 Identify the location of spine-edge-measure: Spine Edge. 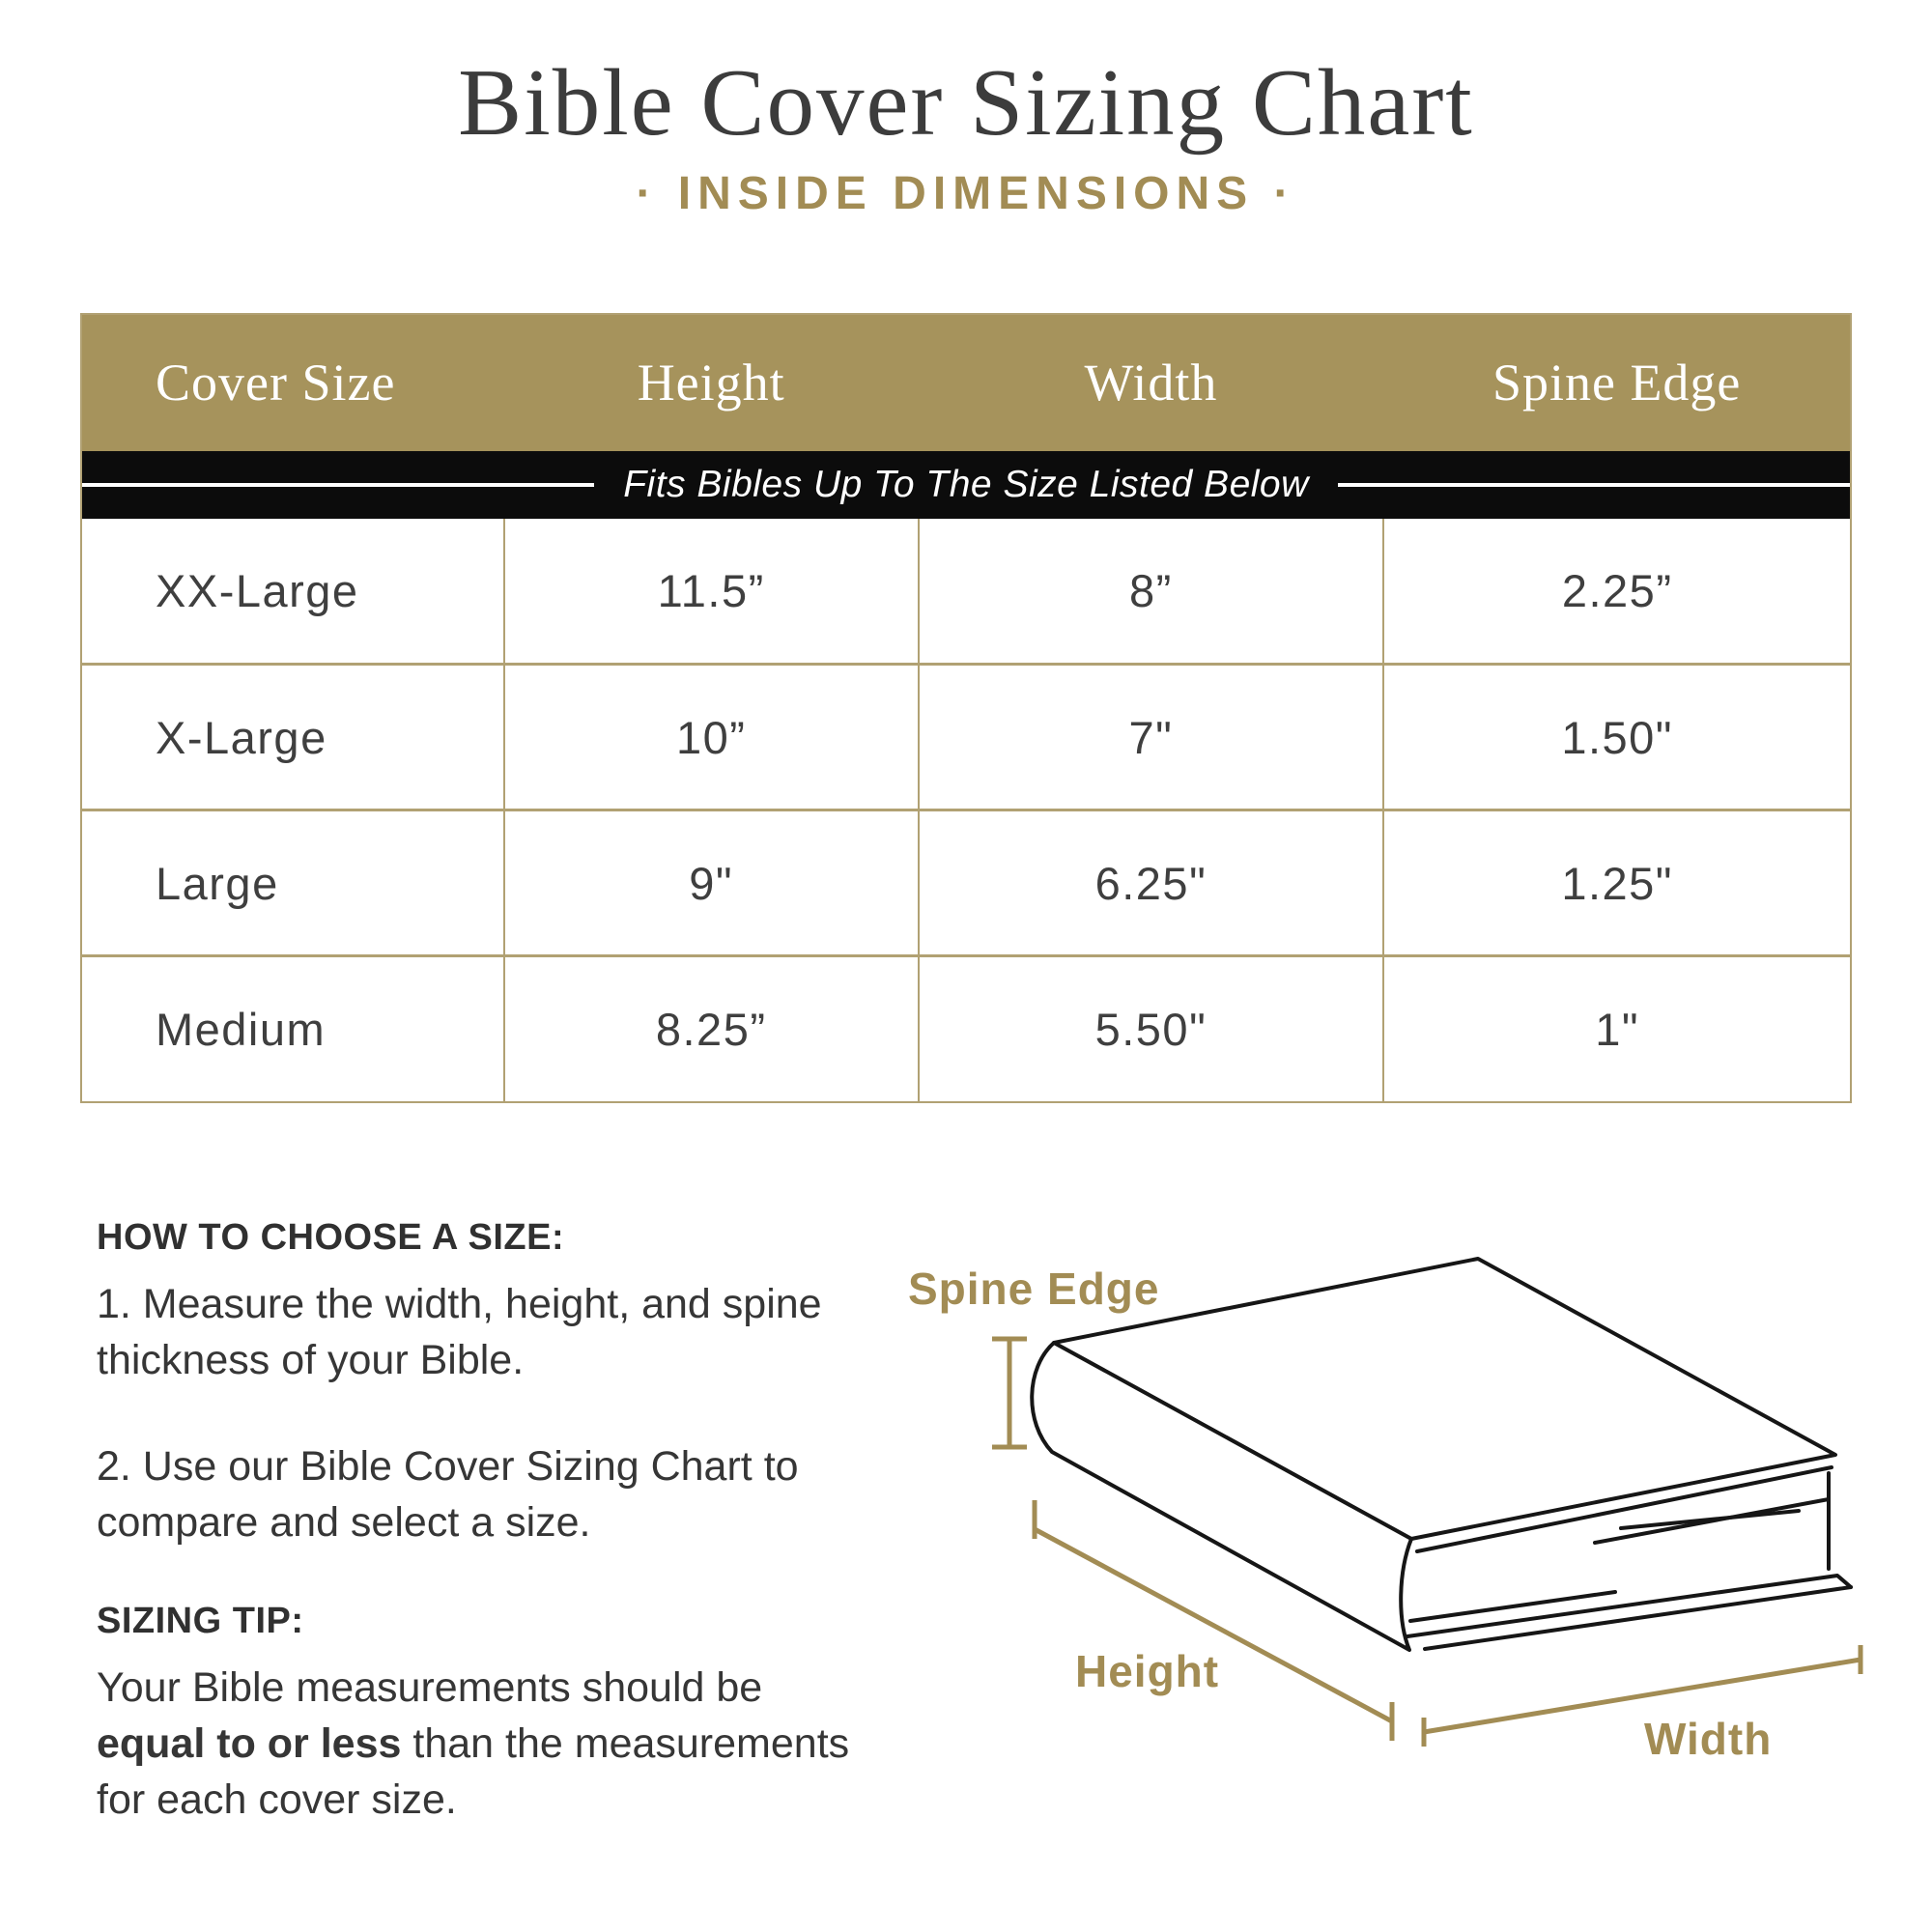
(1033, 1357).